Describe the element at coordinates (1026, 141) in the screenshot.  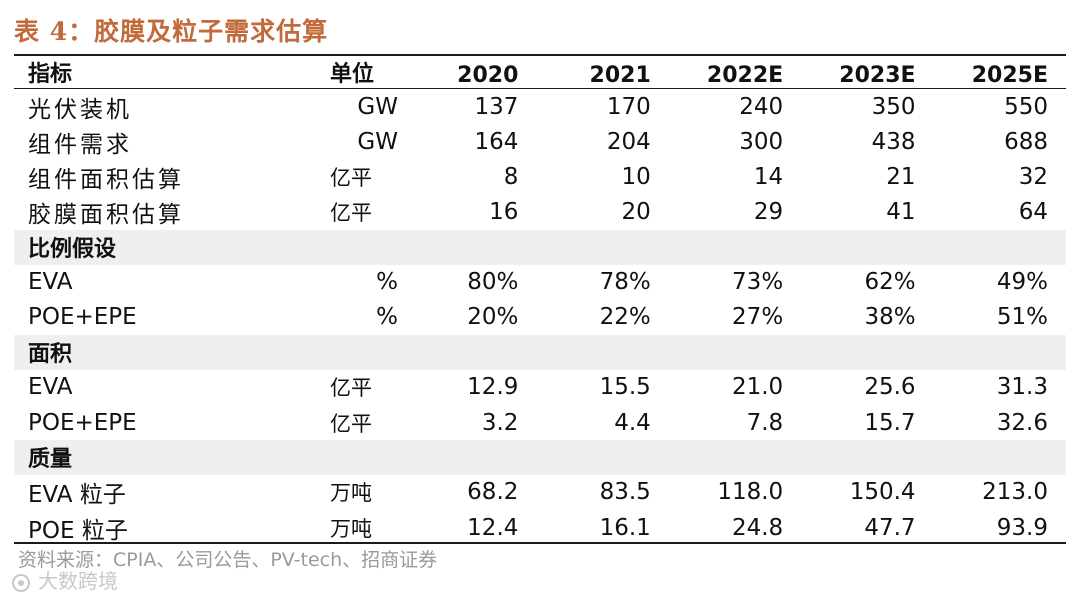
I see `cell-value: 688` at that location.